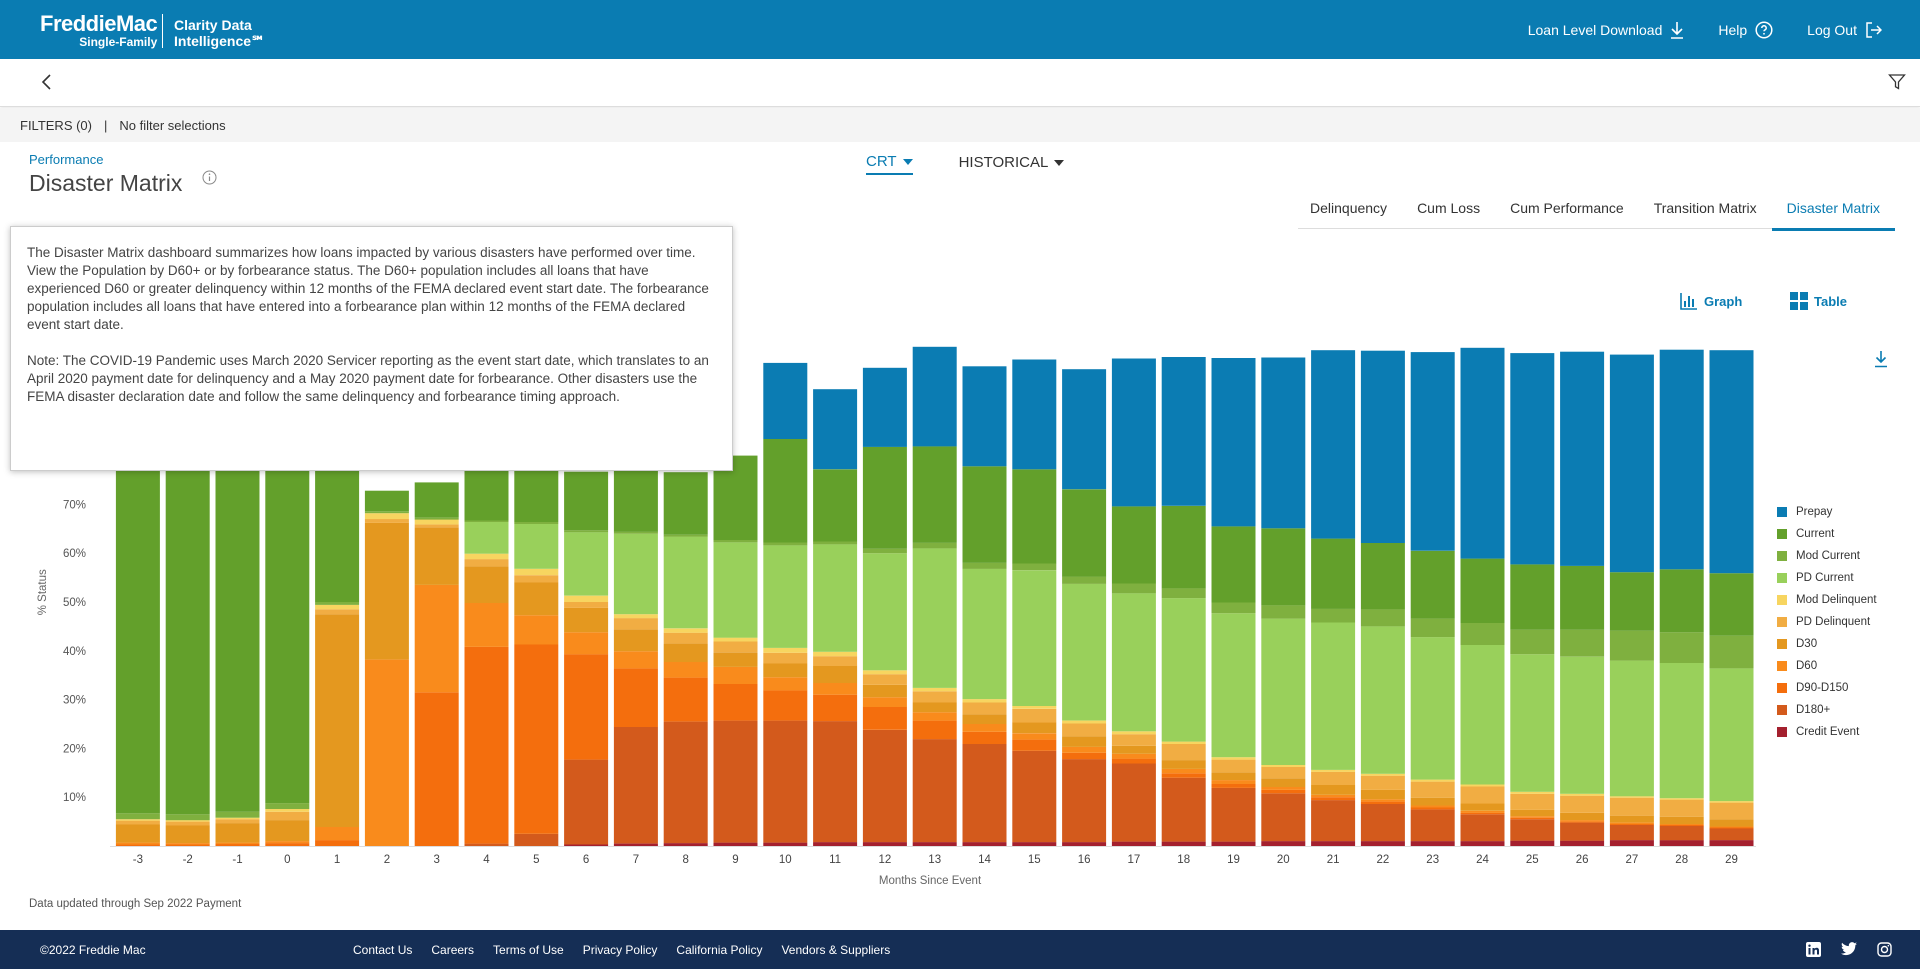 This screenshot has width=1920, height=969. Describe the element at coordinates (453, 949) in the screenshot. I see `footer-link-careers: Careers` at that location.